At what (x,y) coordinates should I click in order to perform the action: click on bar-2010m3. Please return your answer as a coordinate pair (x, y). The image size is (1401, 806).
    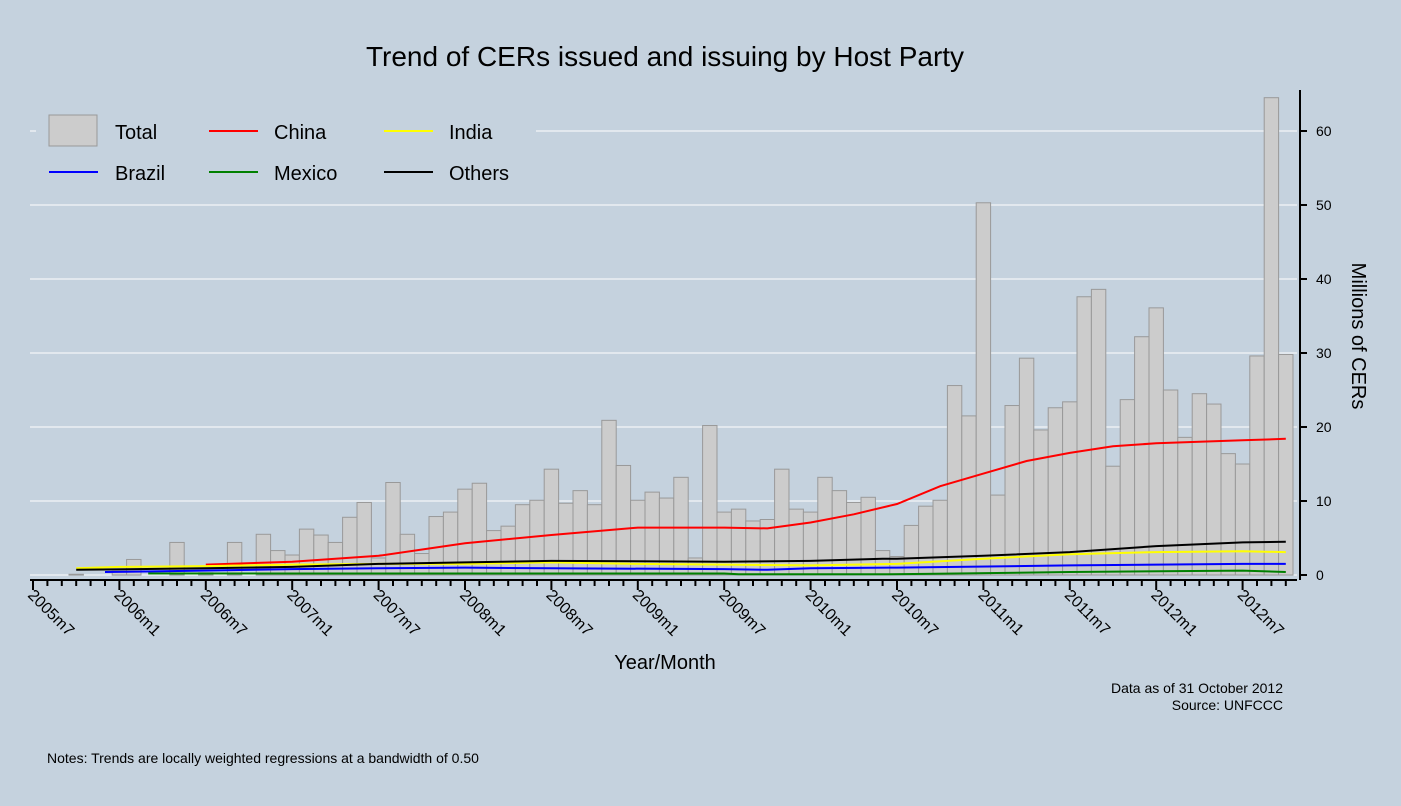
    Looking at the image, I should click on (839, 533).